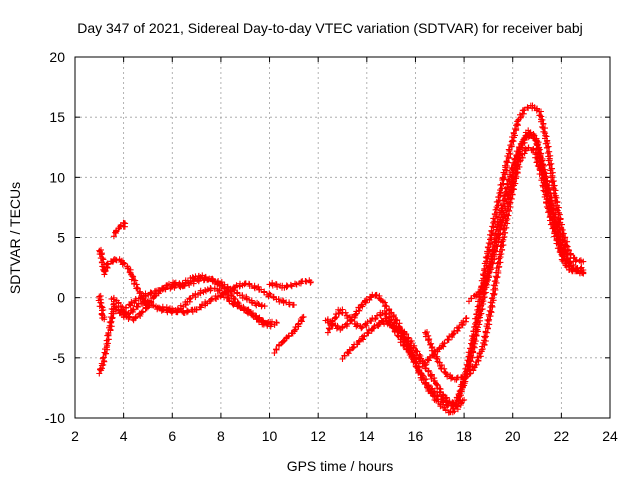  I want to click on series-s10, so click(289, 334).